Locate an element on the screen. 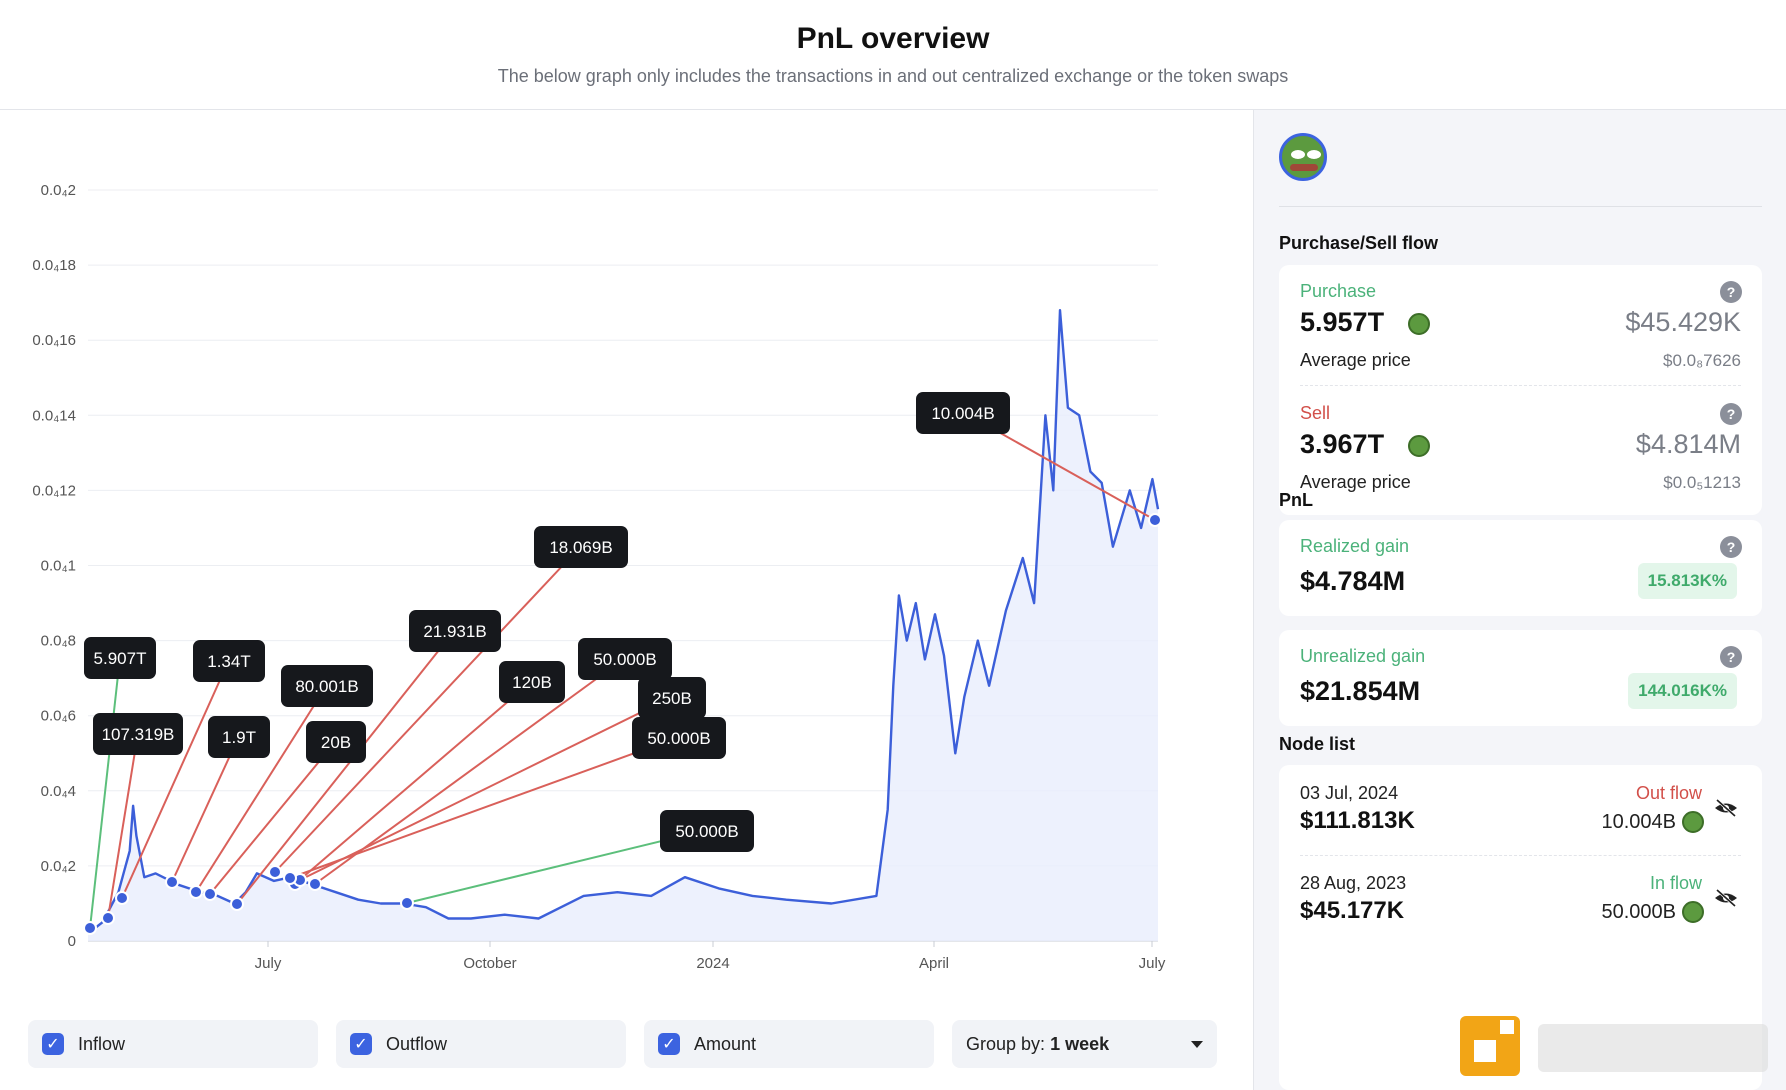 The height and width of the screenshot is (1090, 1786). unrealized-value: $21.854M is located at coordinates (1360, 691).